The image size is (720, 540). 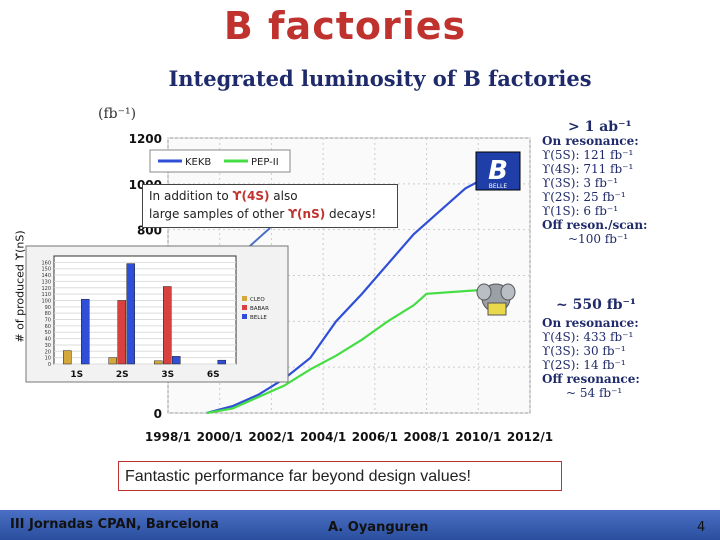 What do you see at coordinates (46, 301) in the screenshot?
I see `inset-y-tick: 100` at bounding box center [46, 301].